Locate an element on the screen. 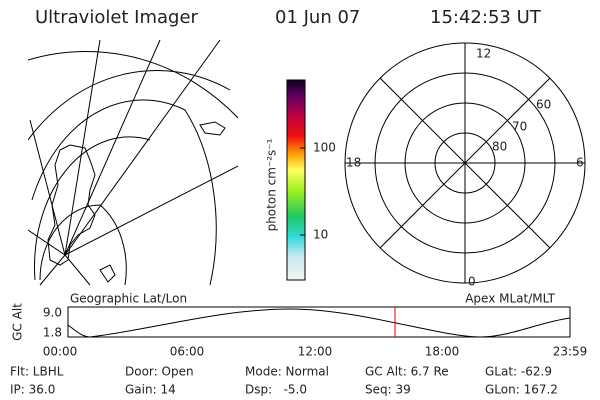 The image size is (600, 400). timeline-x-tick: 12:00 is located at coordinates (315, 352).